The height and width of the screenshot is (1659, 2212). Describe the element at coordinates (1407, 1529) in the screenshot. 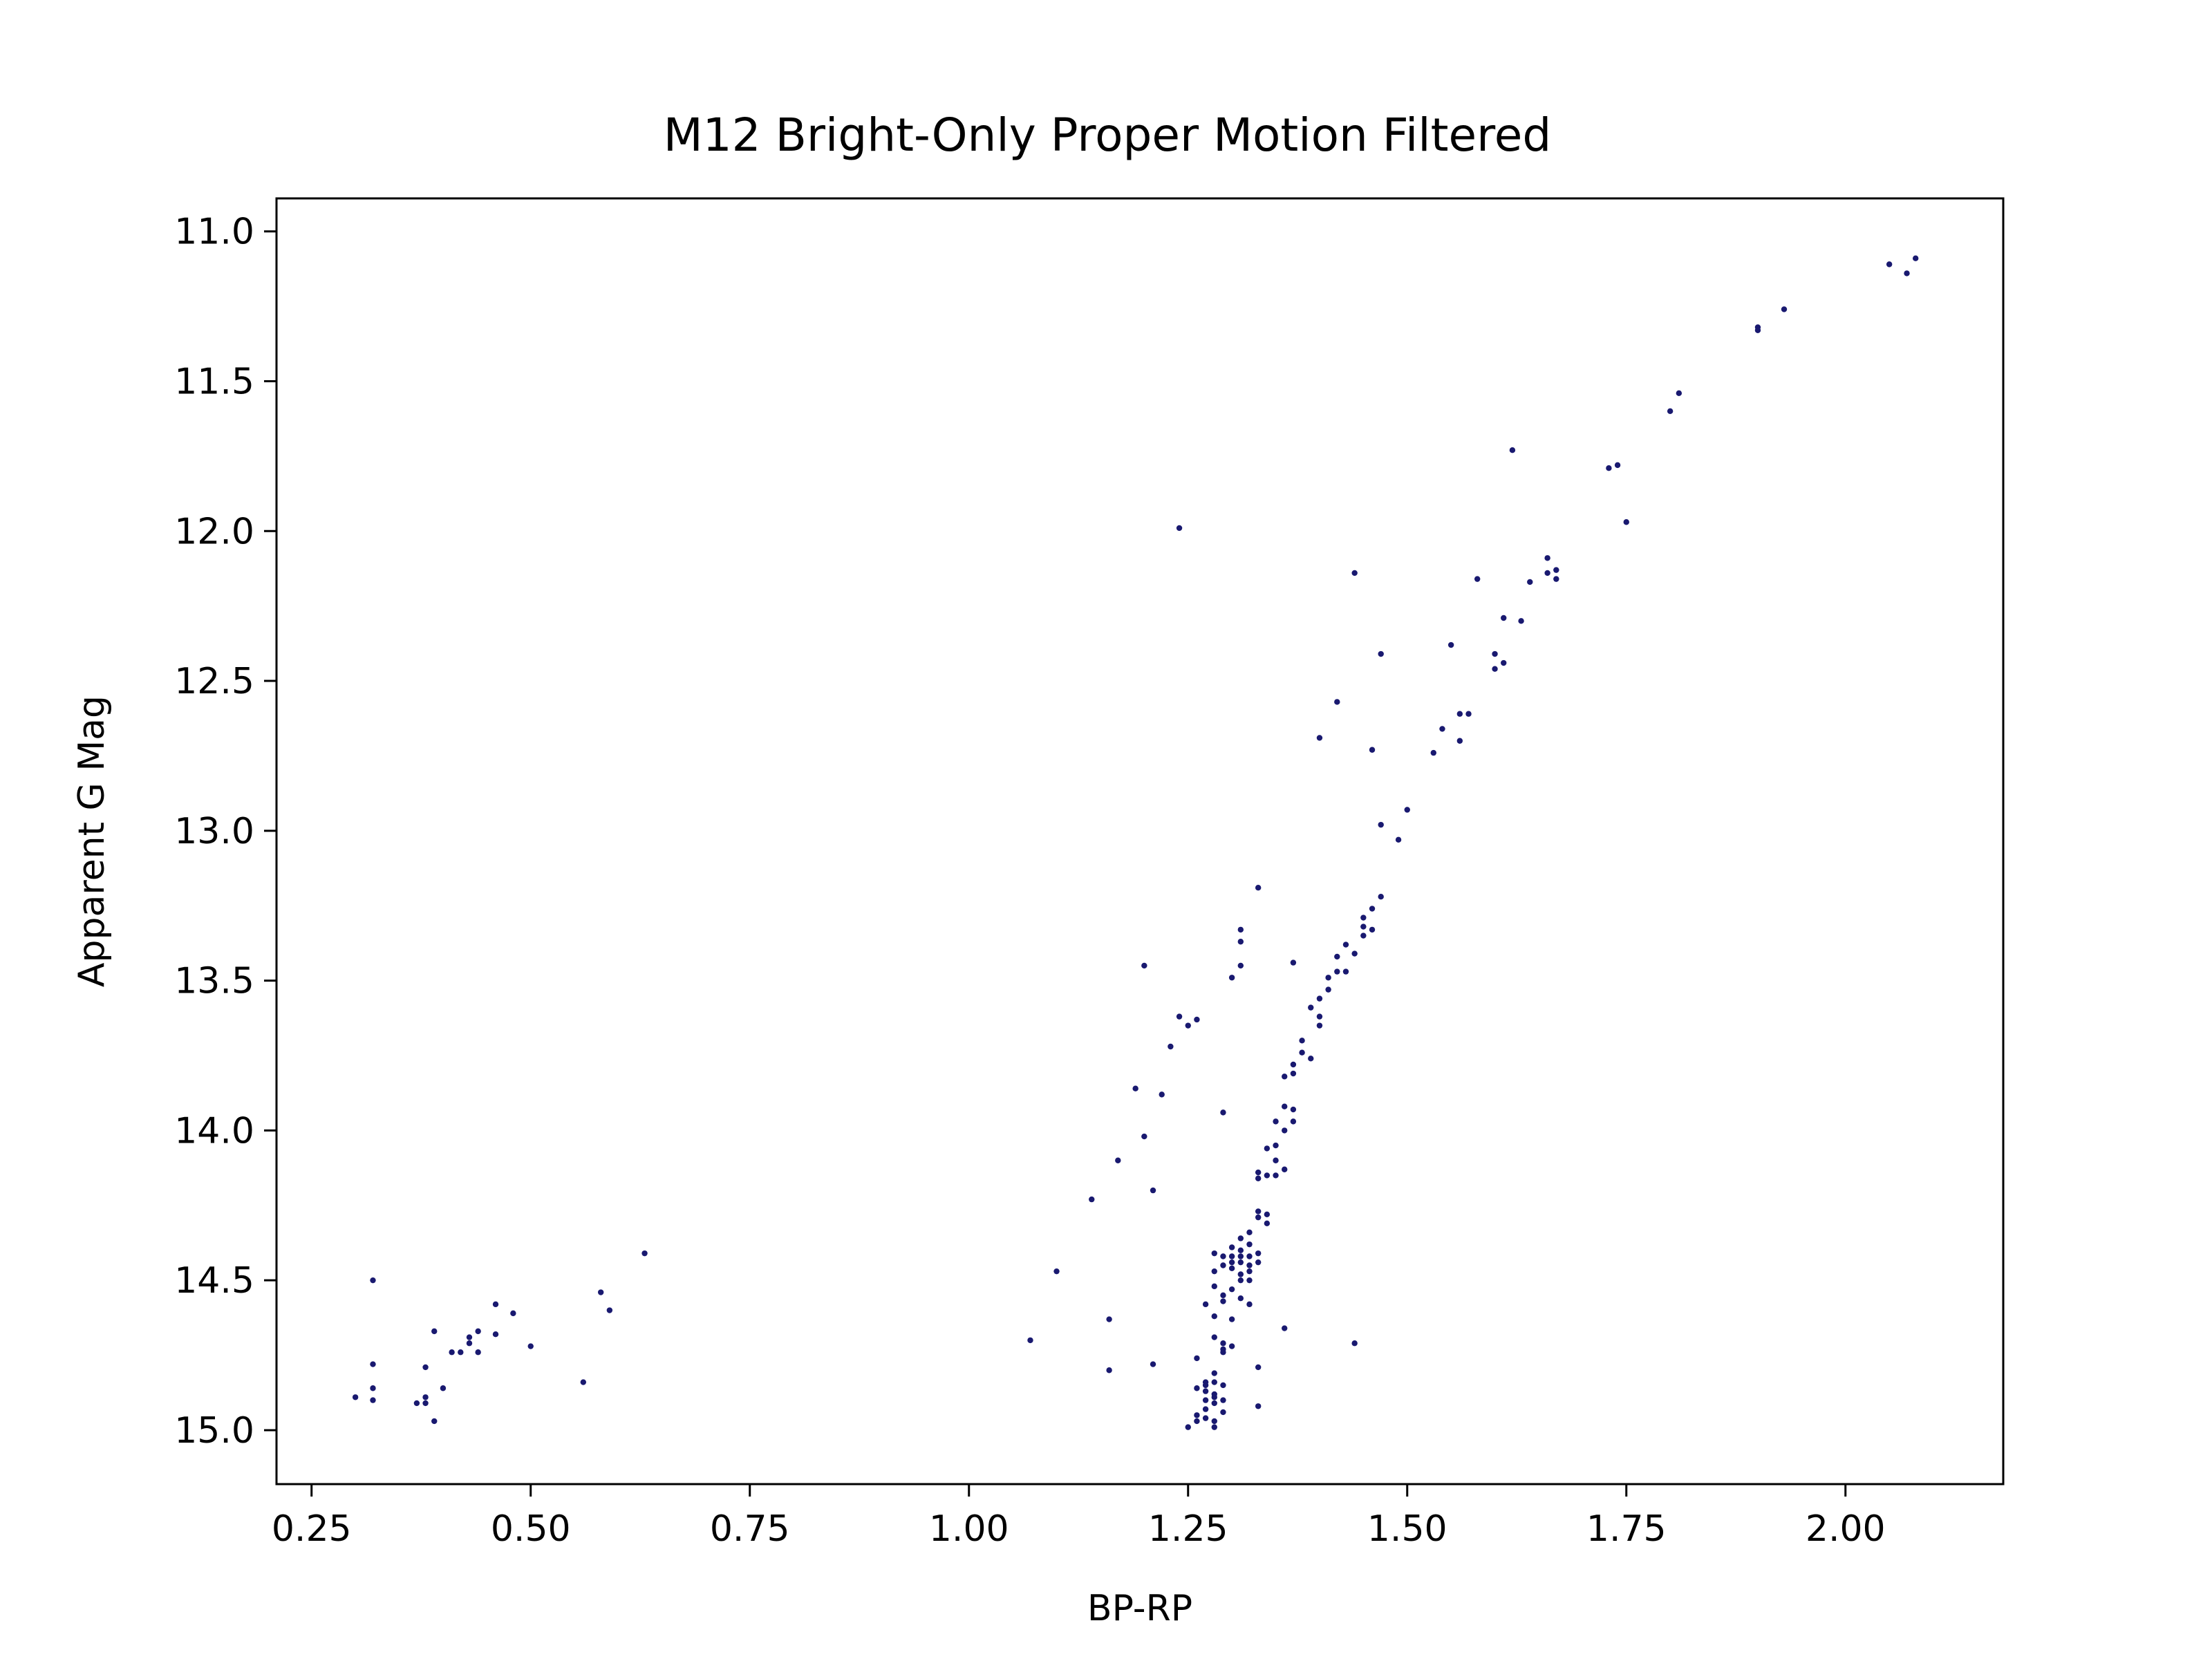

I see `x-tick-label: 1.50` at that location.